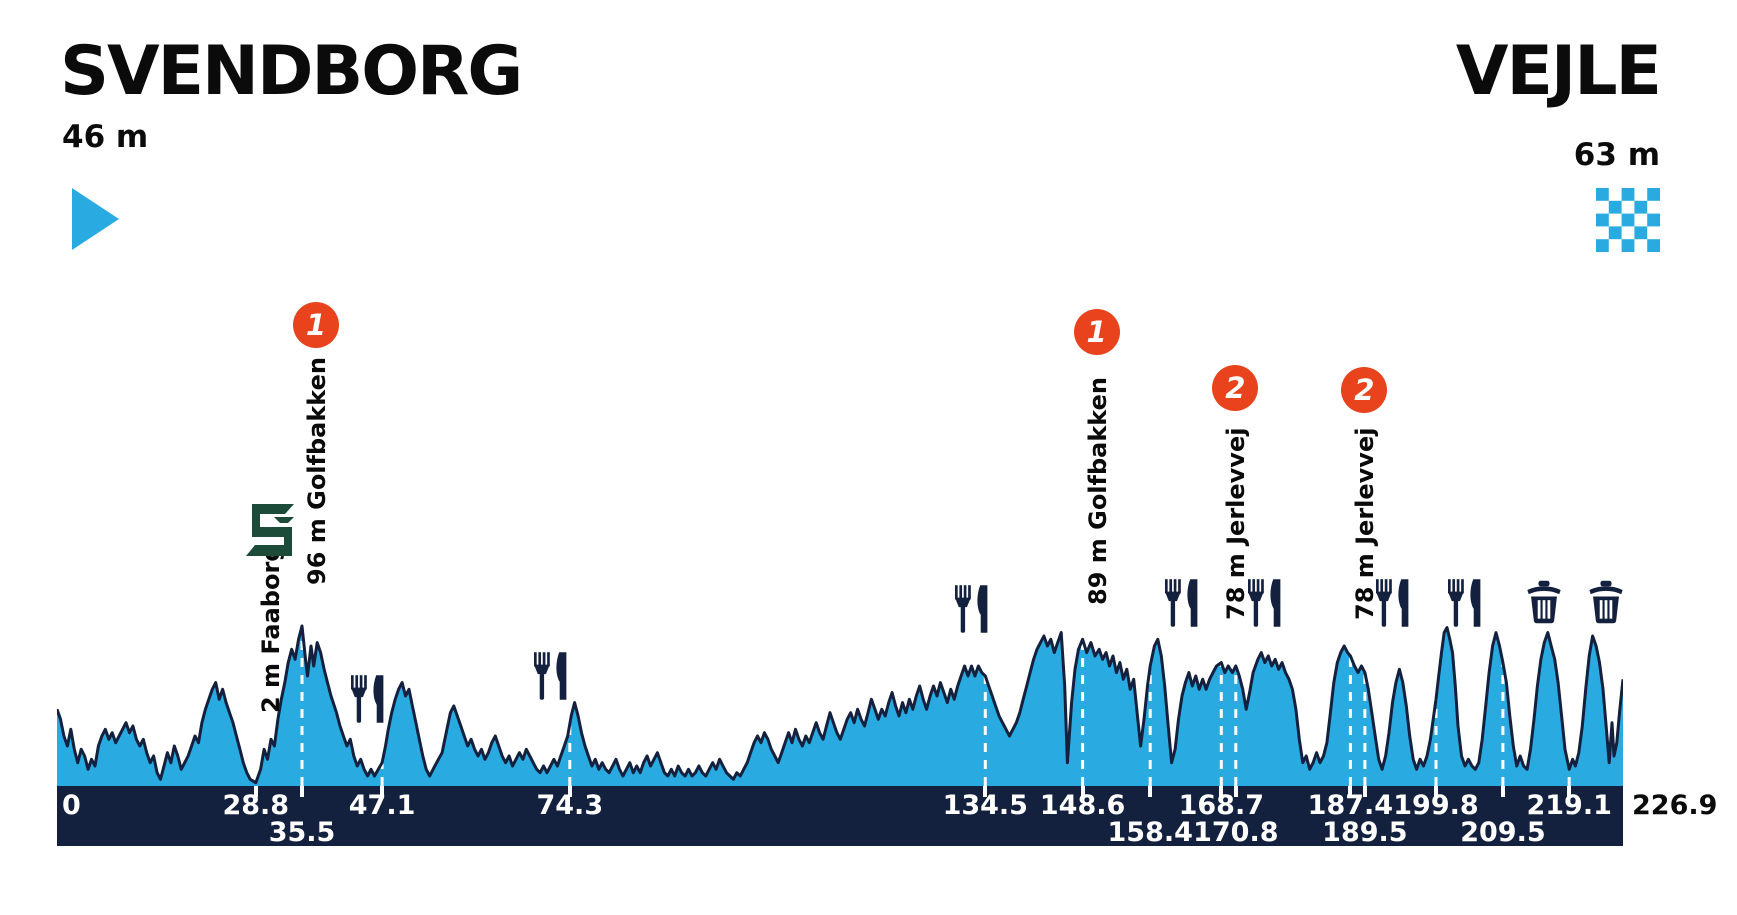 The height and width of the screenshot is (915, 1737). I want to click on km-label: 47.1, so click(382, 805).